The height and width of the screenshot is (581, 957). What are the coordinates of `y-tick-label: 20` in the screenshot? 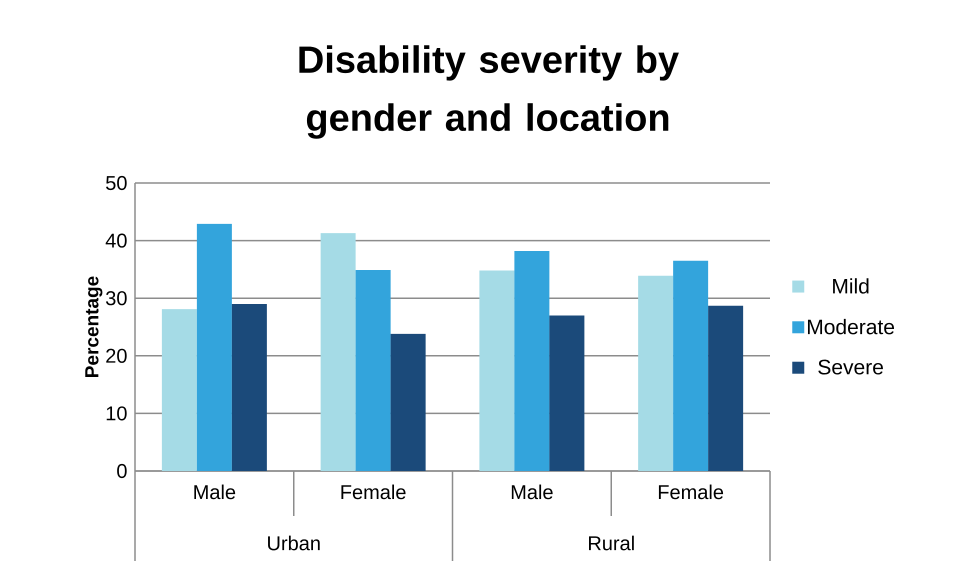 It's located at (116, 355).